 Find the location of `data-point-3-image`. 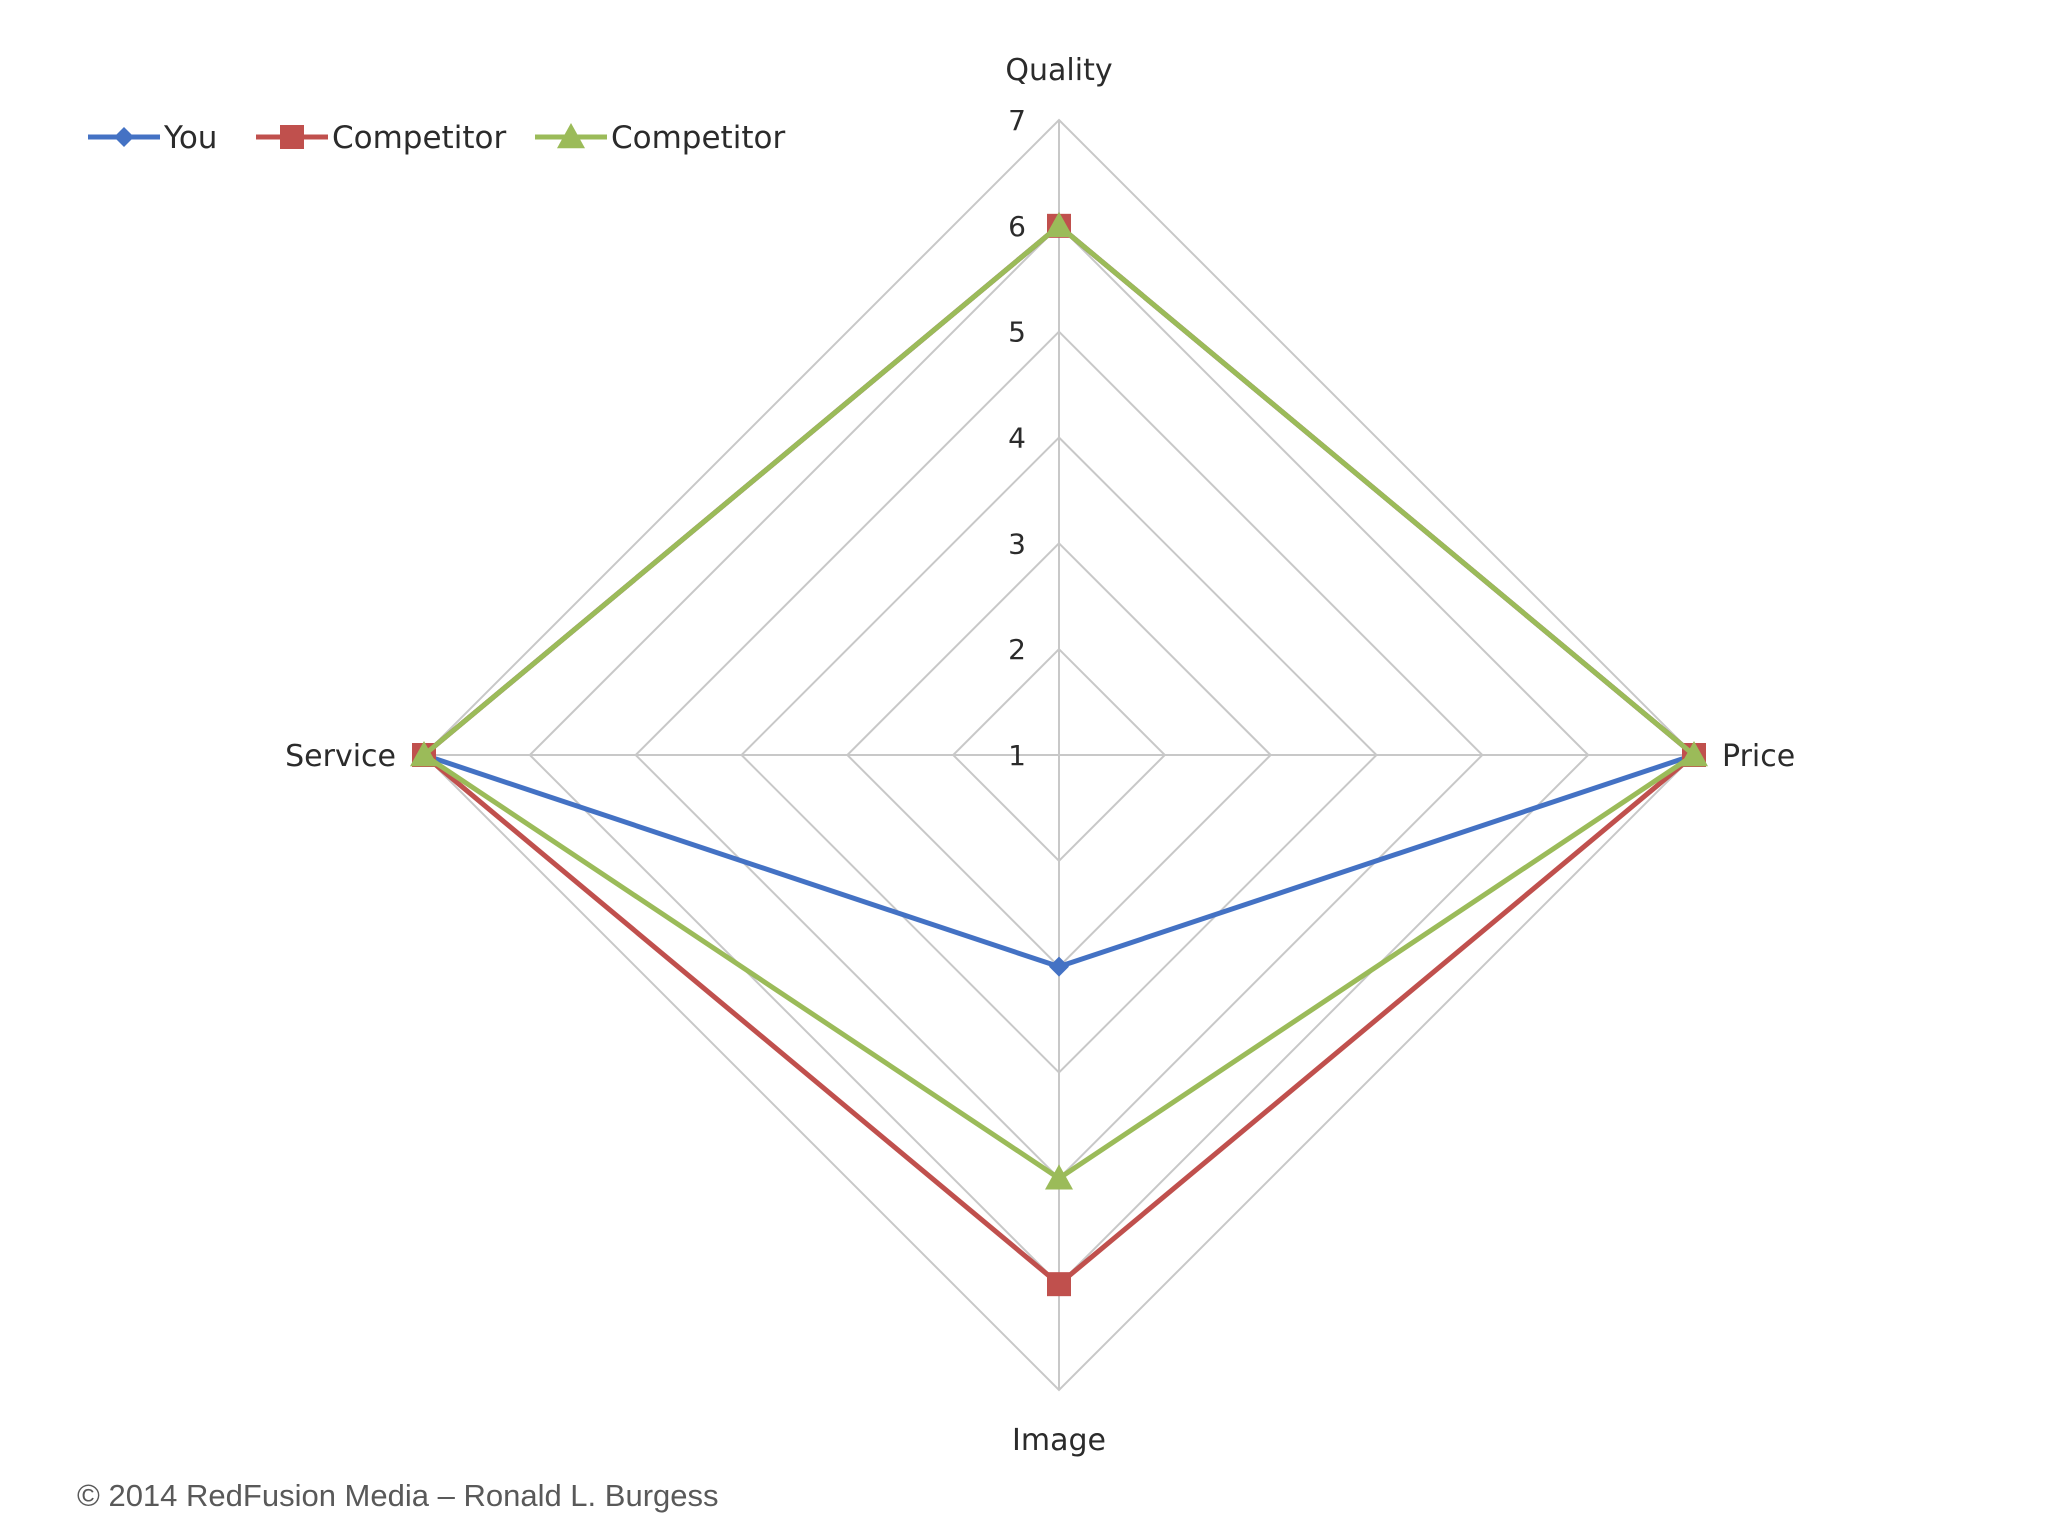

data-point-3-image is located at coordinates (1059, 1177).